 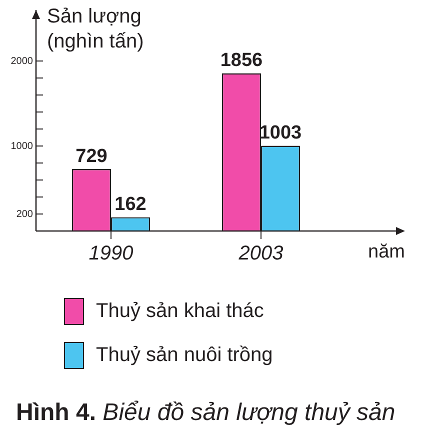 I want to click on legend-label: Thuỷ sản khai thác, so click(x=180, y=311).